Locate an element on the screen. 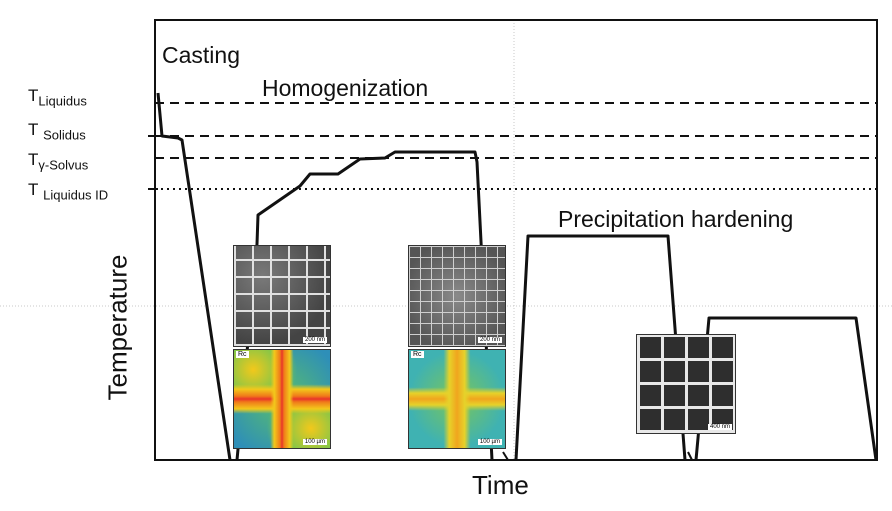 This screenshot has height=511, width=892. liquidus-id-subscript: Liquidus ID is located at coordinates (76, 195).